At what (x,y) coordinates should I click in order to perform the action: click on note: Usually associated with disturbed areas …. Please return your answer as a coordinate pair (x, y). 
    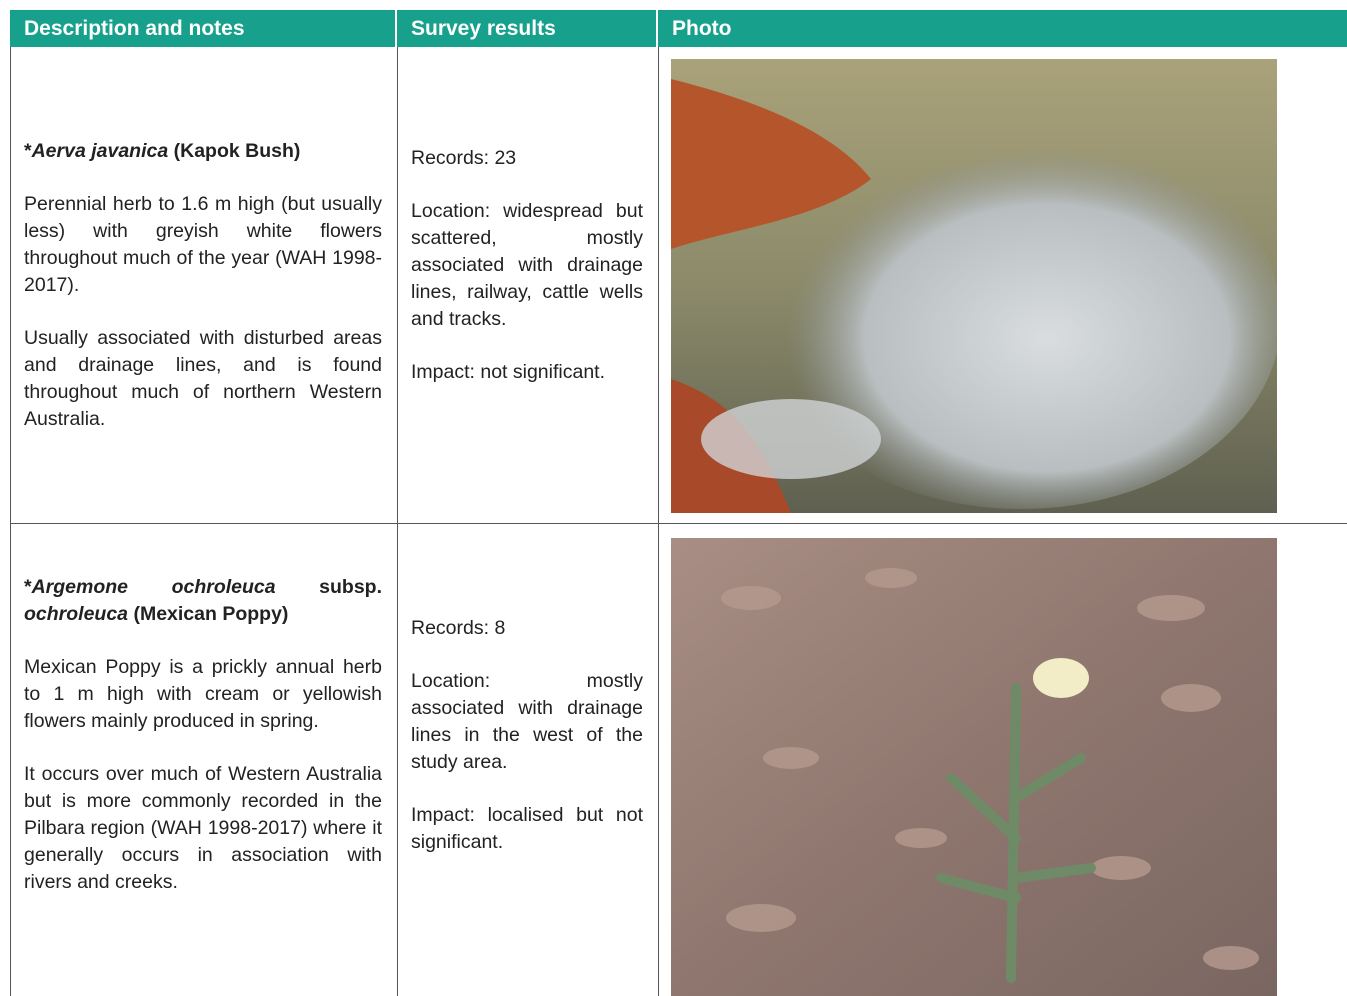
    Looking at the image, I should click on (203, 378).